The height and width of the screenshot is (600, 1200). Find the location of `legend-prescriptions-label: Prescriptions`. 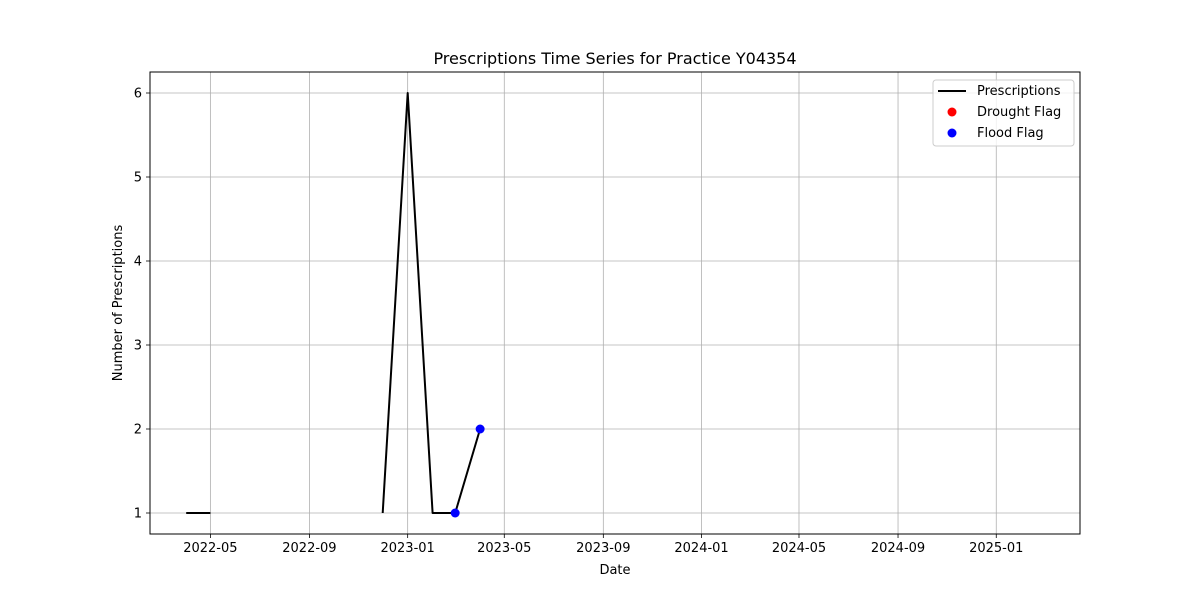

legend-prescriptions-label: Prescriptions is located at coordinates (1019, 91).